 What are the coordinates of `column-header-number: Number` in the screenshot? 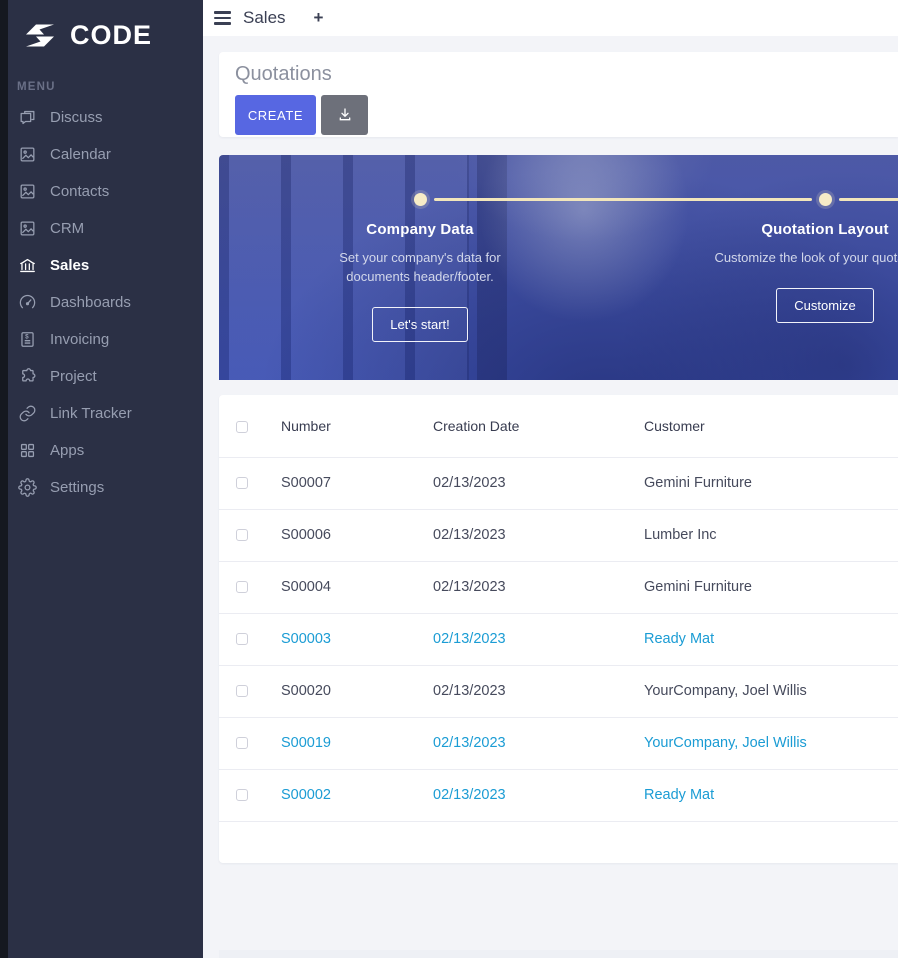 It's located at (357, 426).